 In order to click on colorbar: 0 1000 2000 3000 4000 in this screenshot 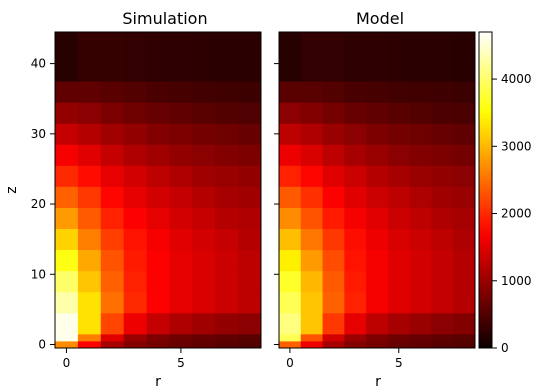, I will do `click(505, 193)`.